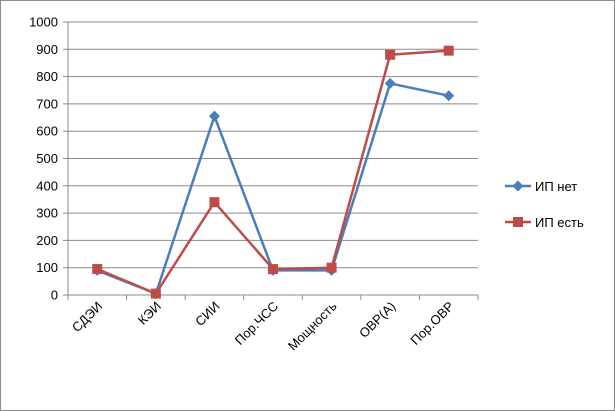  Describe the element at coordinates (207, 314) in the screenshot. I see `x-tick-label: СИИ` at that location.